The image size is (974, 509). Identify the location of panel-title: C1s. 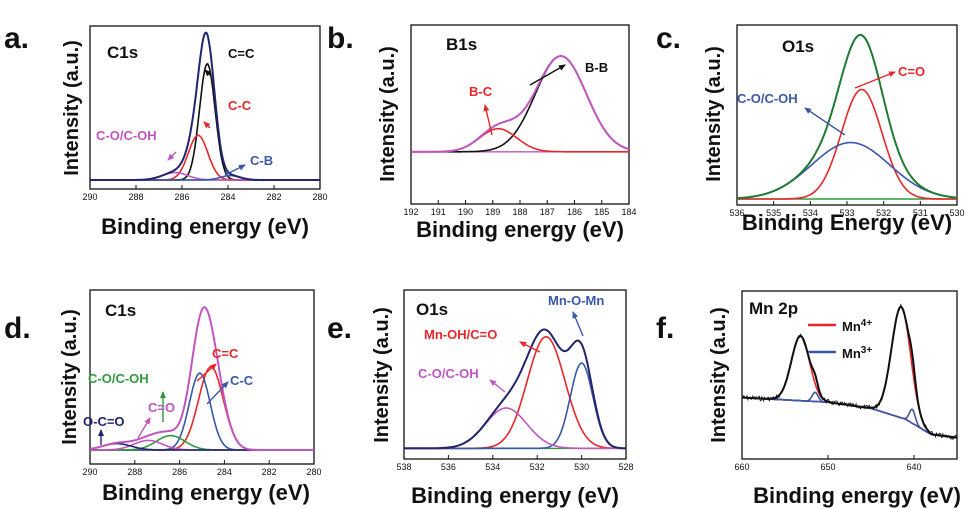
(120, 310).